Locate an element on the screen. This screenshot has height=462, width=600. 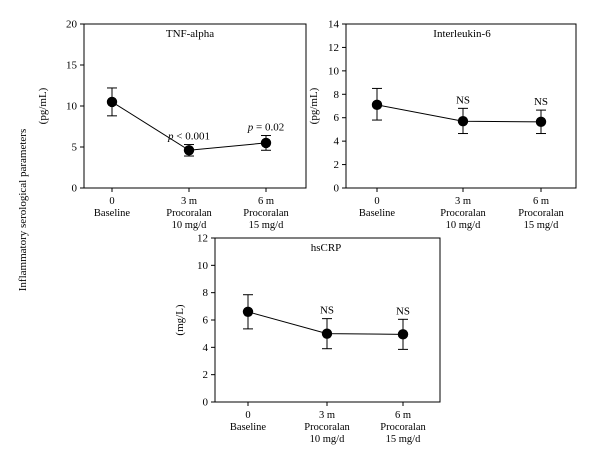
y-tick-label: 20 is located at coordinates (72, 25).